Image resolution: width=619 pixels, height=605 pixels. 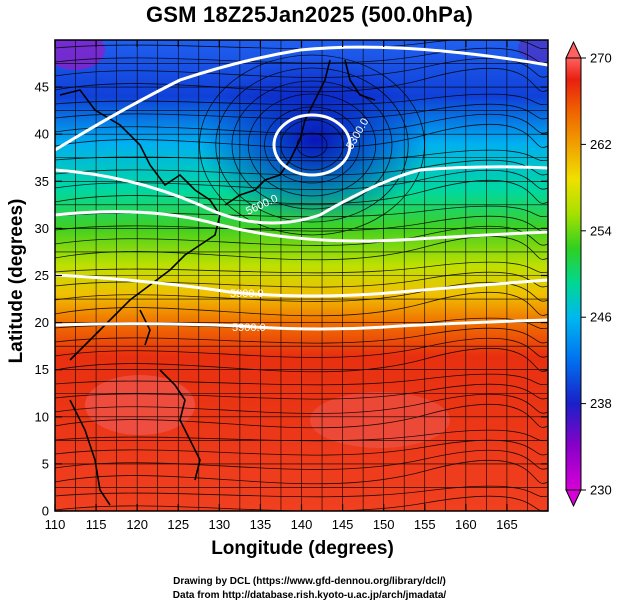 I want to click on y-tick-label: 40, so click(x=42, y=134).